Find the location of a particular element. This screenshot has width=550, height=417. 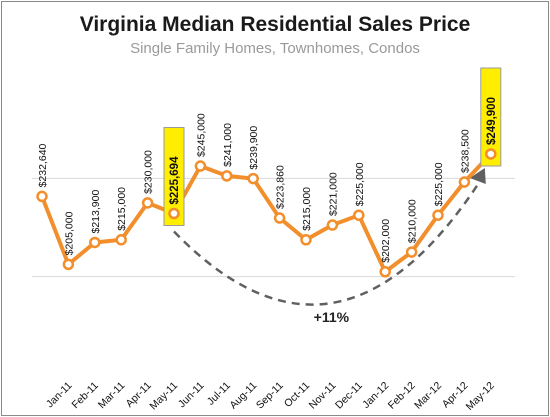

data-label: $213,900 is located at coordinates (96, 212).